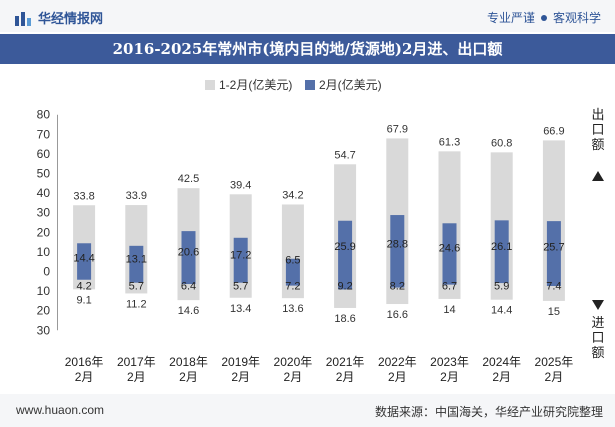 The height and width of the screenshot is (427, 615). Describe the element at coordinates (345, 369) in the screenshot. I see `x-tick-label: 2021年 2月` at that location.